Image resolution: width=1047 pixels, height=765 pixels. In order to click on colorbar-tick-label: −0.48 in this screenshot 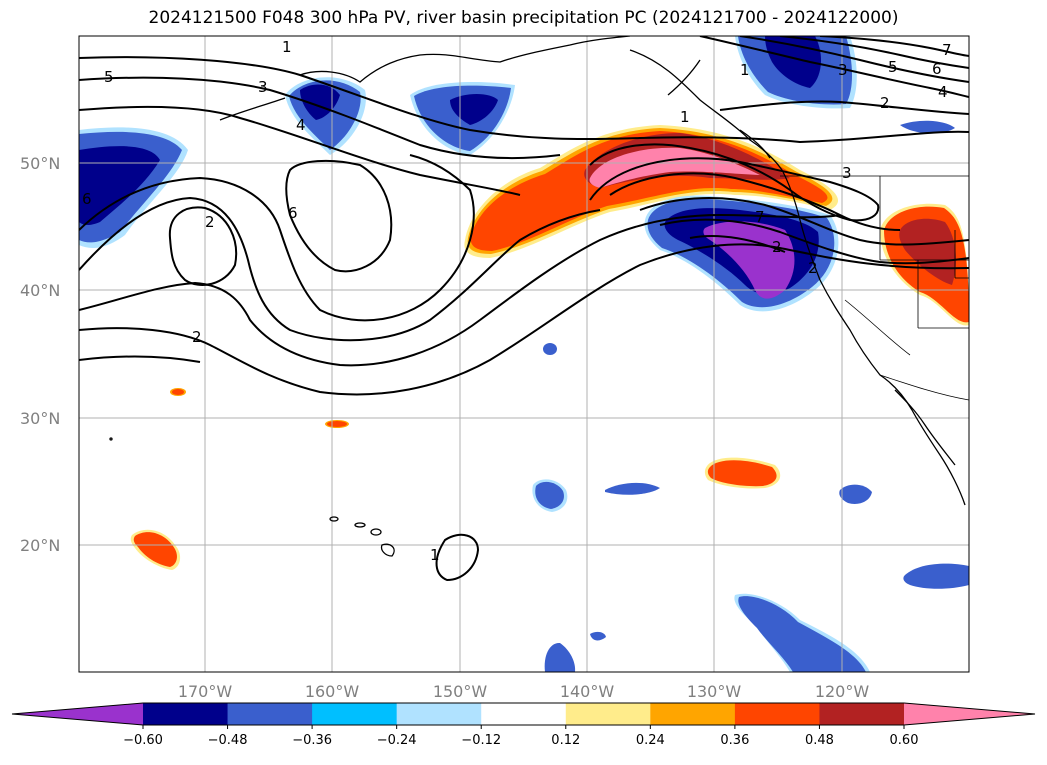, I will do `click(228, 740)`.